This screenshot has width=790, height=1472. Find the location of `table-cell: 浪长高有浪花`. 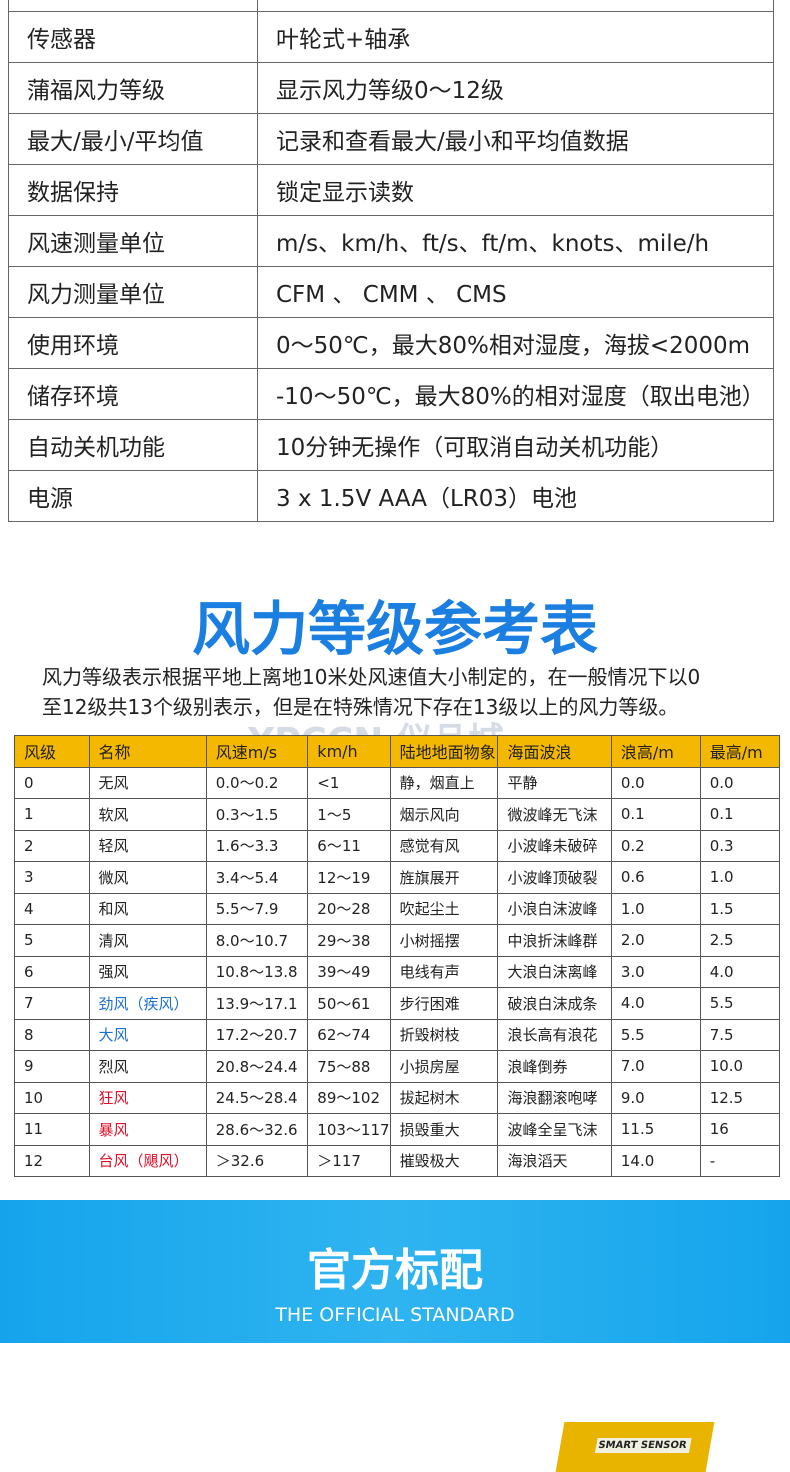

table-cell: 浪长高有浪花 is located at coordinates (554, 1034).